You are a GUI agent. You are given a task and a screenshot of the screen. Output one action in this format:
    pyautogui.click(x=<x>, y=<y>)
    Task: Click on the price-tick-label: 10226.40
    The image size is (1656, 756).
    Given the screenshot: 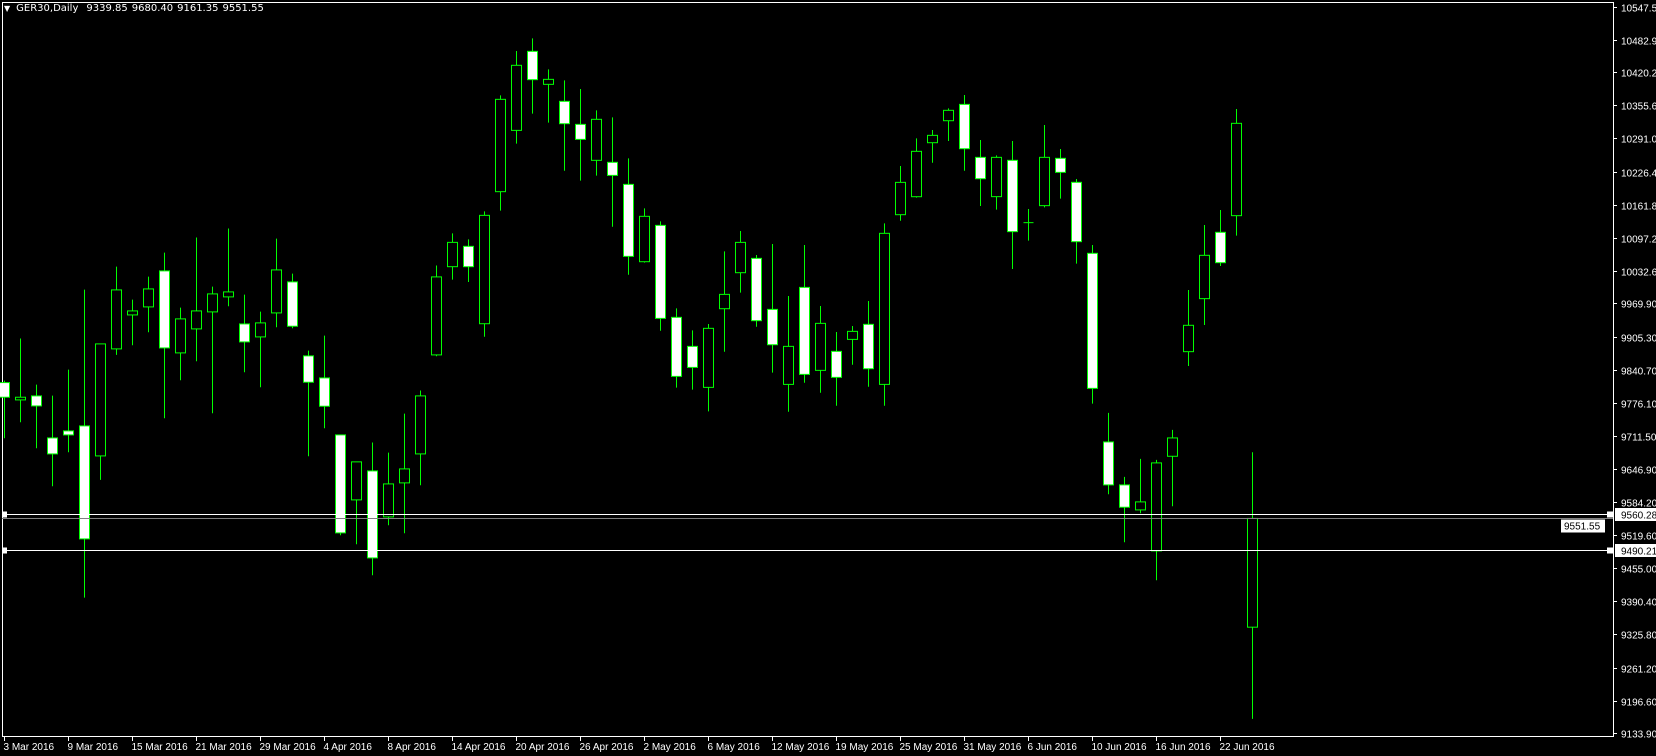 What is the action you would take?
    pyautogui.click(x=1638, y=174)
    